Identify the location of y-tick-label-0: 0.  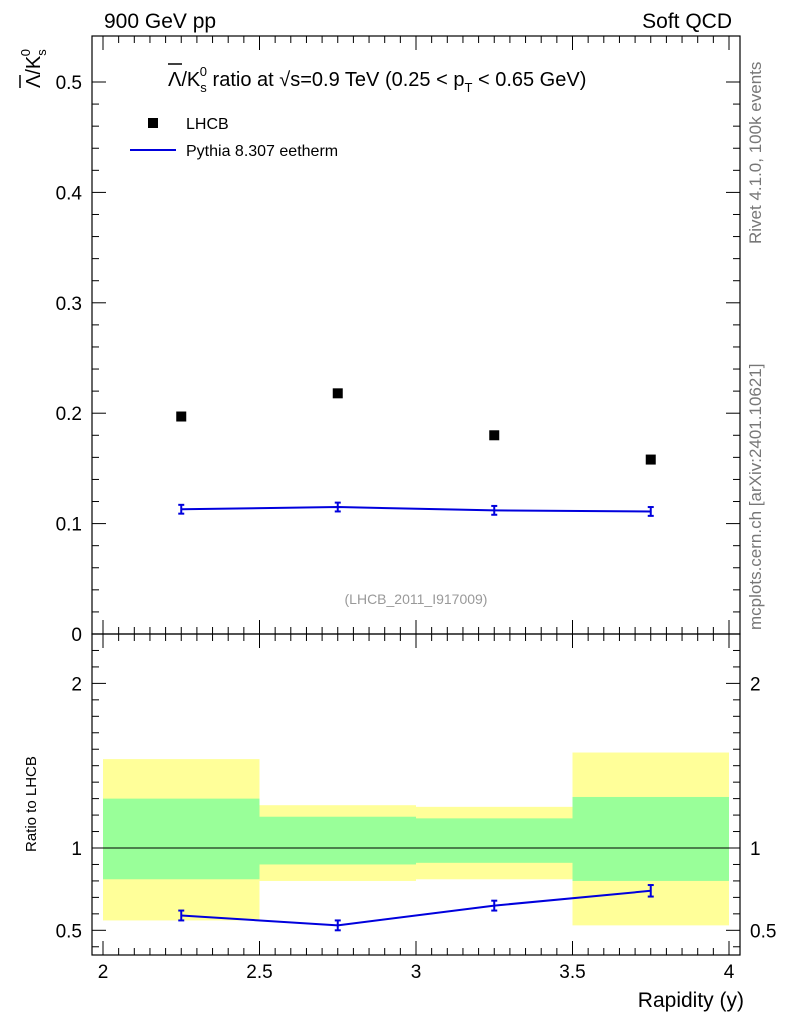
(76, 635).